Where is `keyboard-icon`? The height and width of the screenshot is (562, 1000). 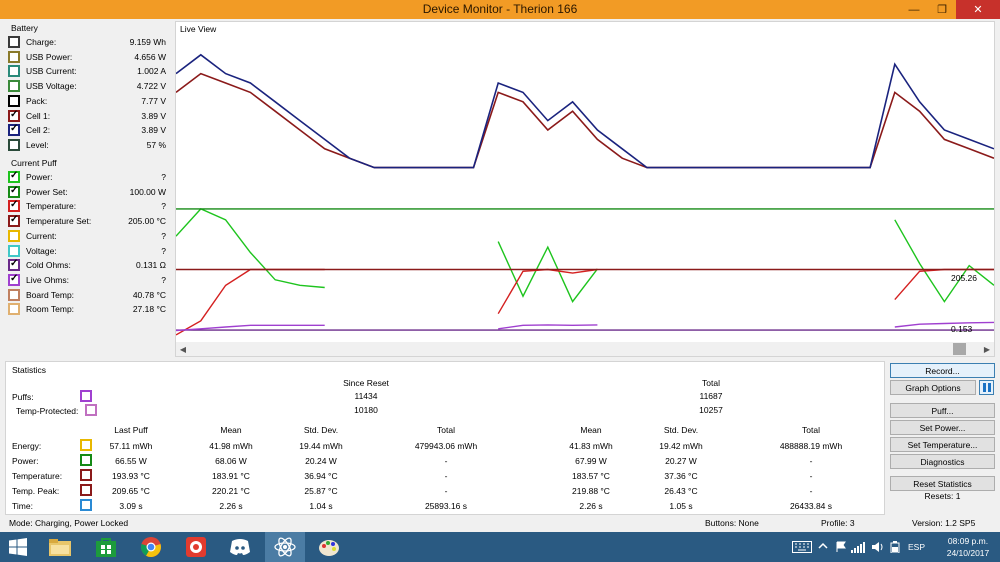 keyboard-icon is located at coordinates (802, 548).